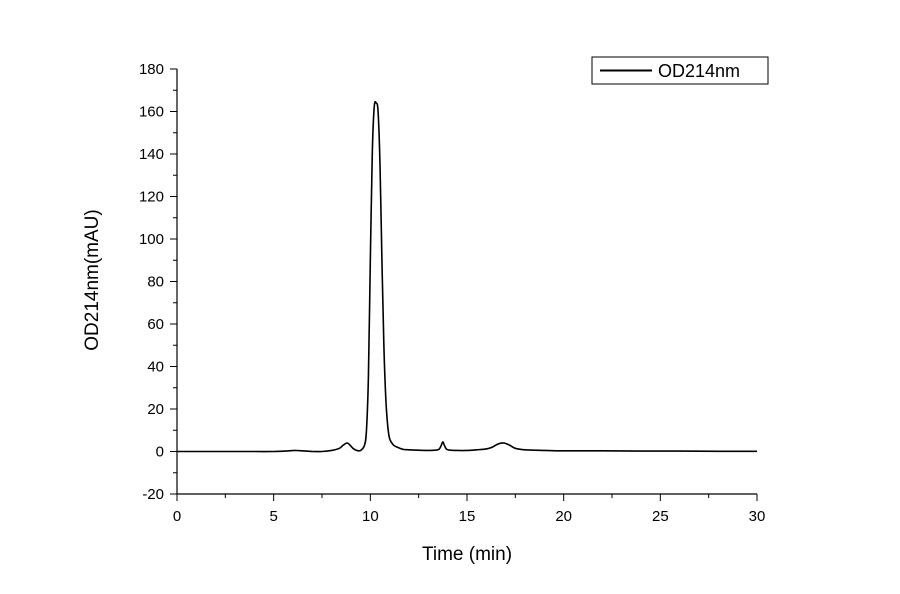 The image size is (900, 594). What do you see at coordinates (155, 282) in the screenshot?
I see `y-tick-label: 80` at bounding box center [155, 282].